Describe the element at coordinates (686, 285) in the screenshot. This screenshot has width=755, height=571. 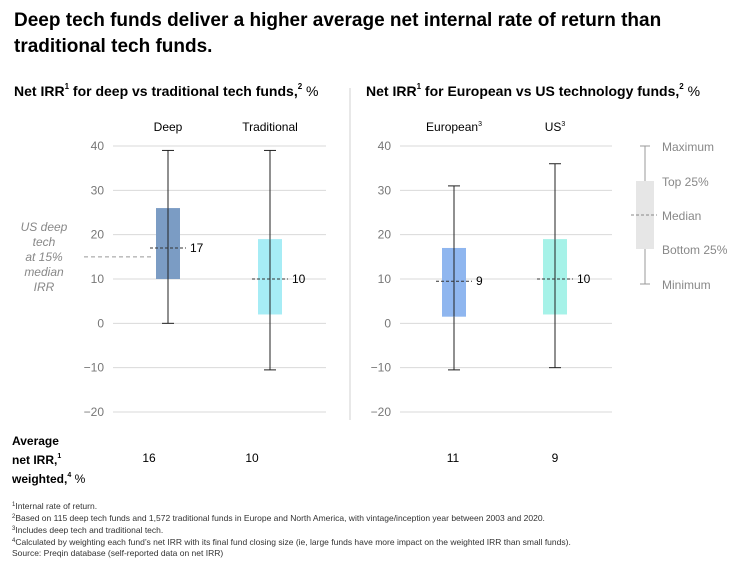
I see `legend-label: Minimum` at that location.